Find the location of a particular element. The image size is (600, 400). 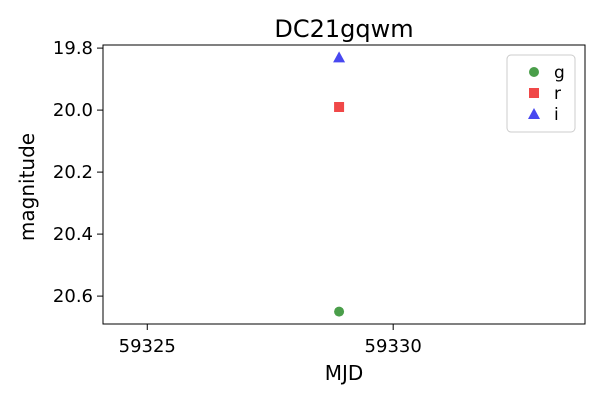

legend-marker-g is located at coordinates (534, 72).